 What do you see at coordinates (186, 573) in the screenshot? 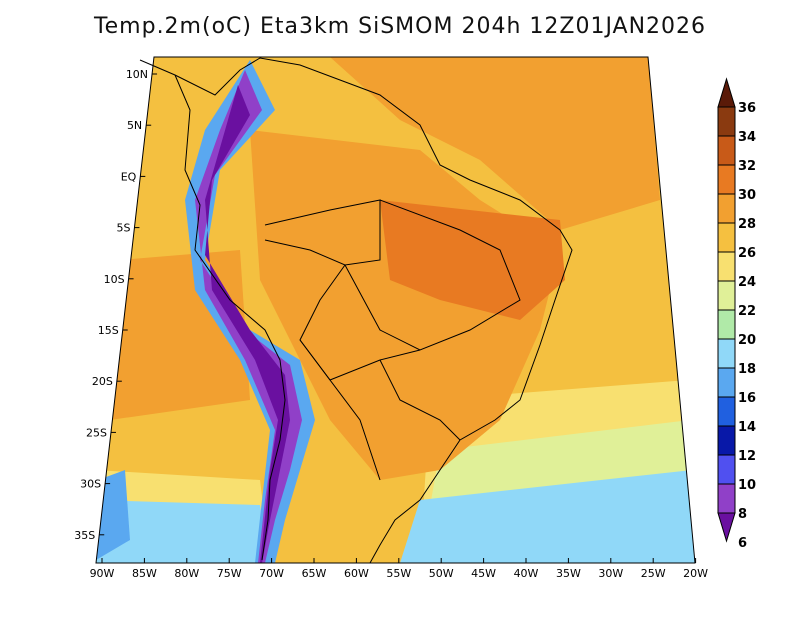
I see `lon-tick-label: 80W` at bounding box center [186, 573].